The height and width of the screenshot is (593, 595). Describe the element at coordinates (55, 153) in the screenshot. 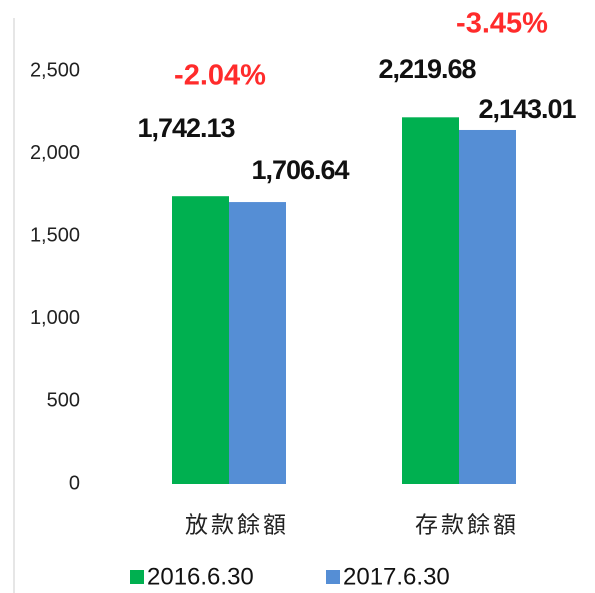

I see `y-tick-label: 2,000` at that location.